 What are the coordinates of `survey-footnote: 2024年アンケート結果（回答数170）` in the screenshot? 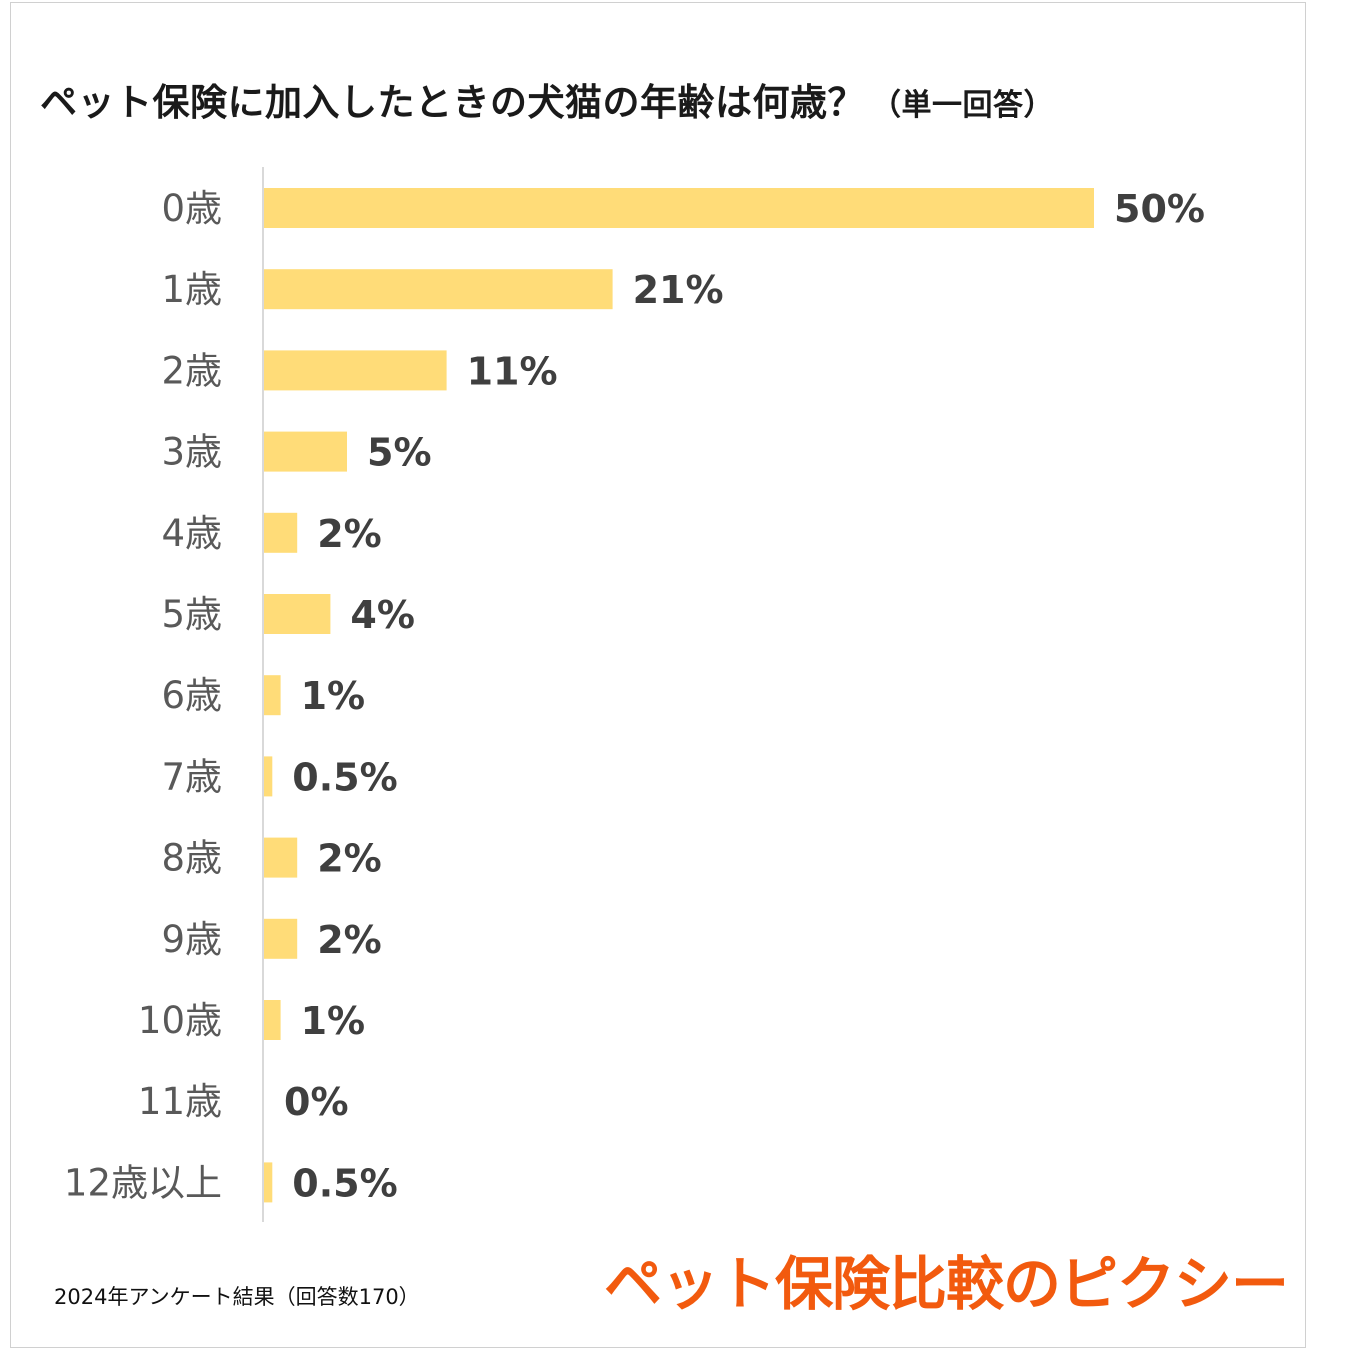 It's located at (237, 1297).